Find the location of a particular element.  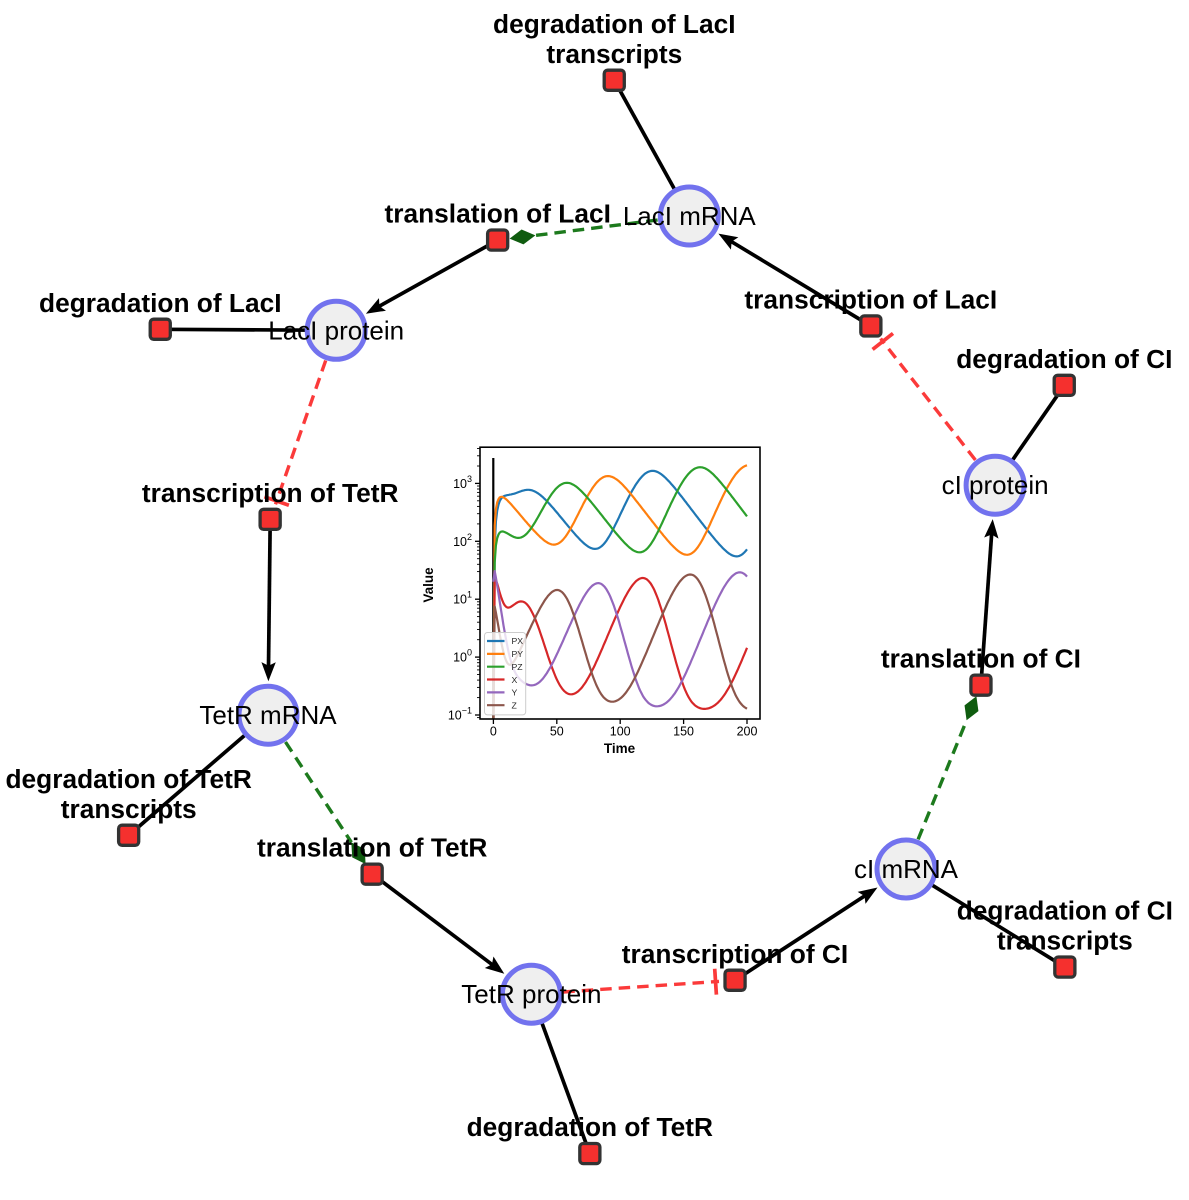

svg-text: transcription of CI is located at coordinates (735, 954).